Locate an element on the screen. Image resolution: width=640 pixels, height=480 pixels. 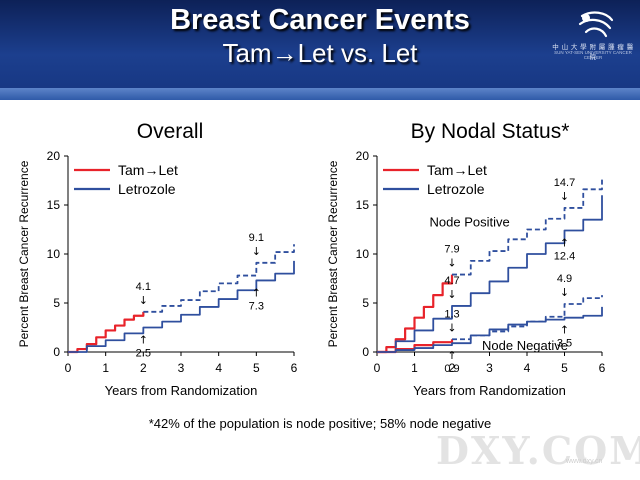
overall-y-tick-label: 15 is located at coordinates (54, 205).